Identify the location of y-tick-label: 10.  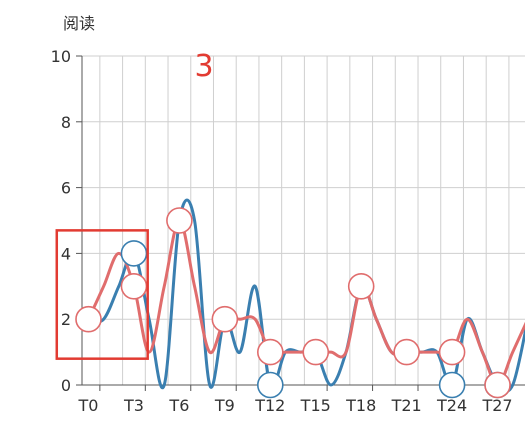
(61, 56).